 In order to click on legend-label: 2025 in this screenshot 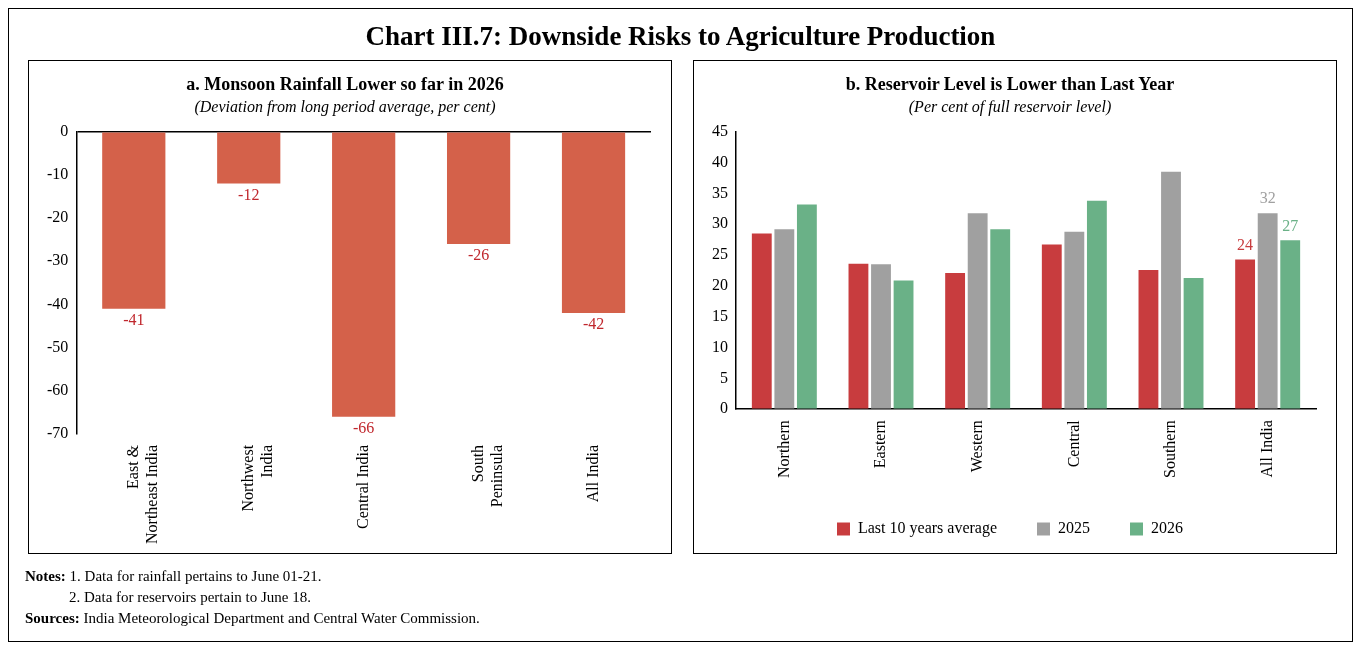, I will do `click(1074, 528)`.